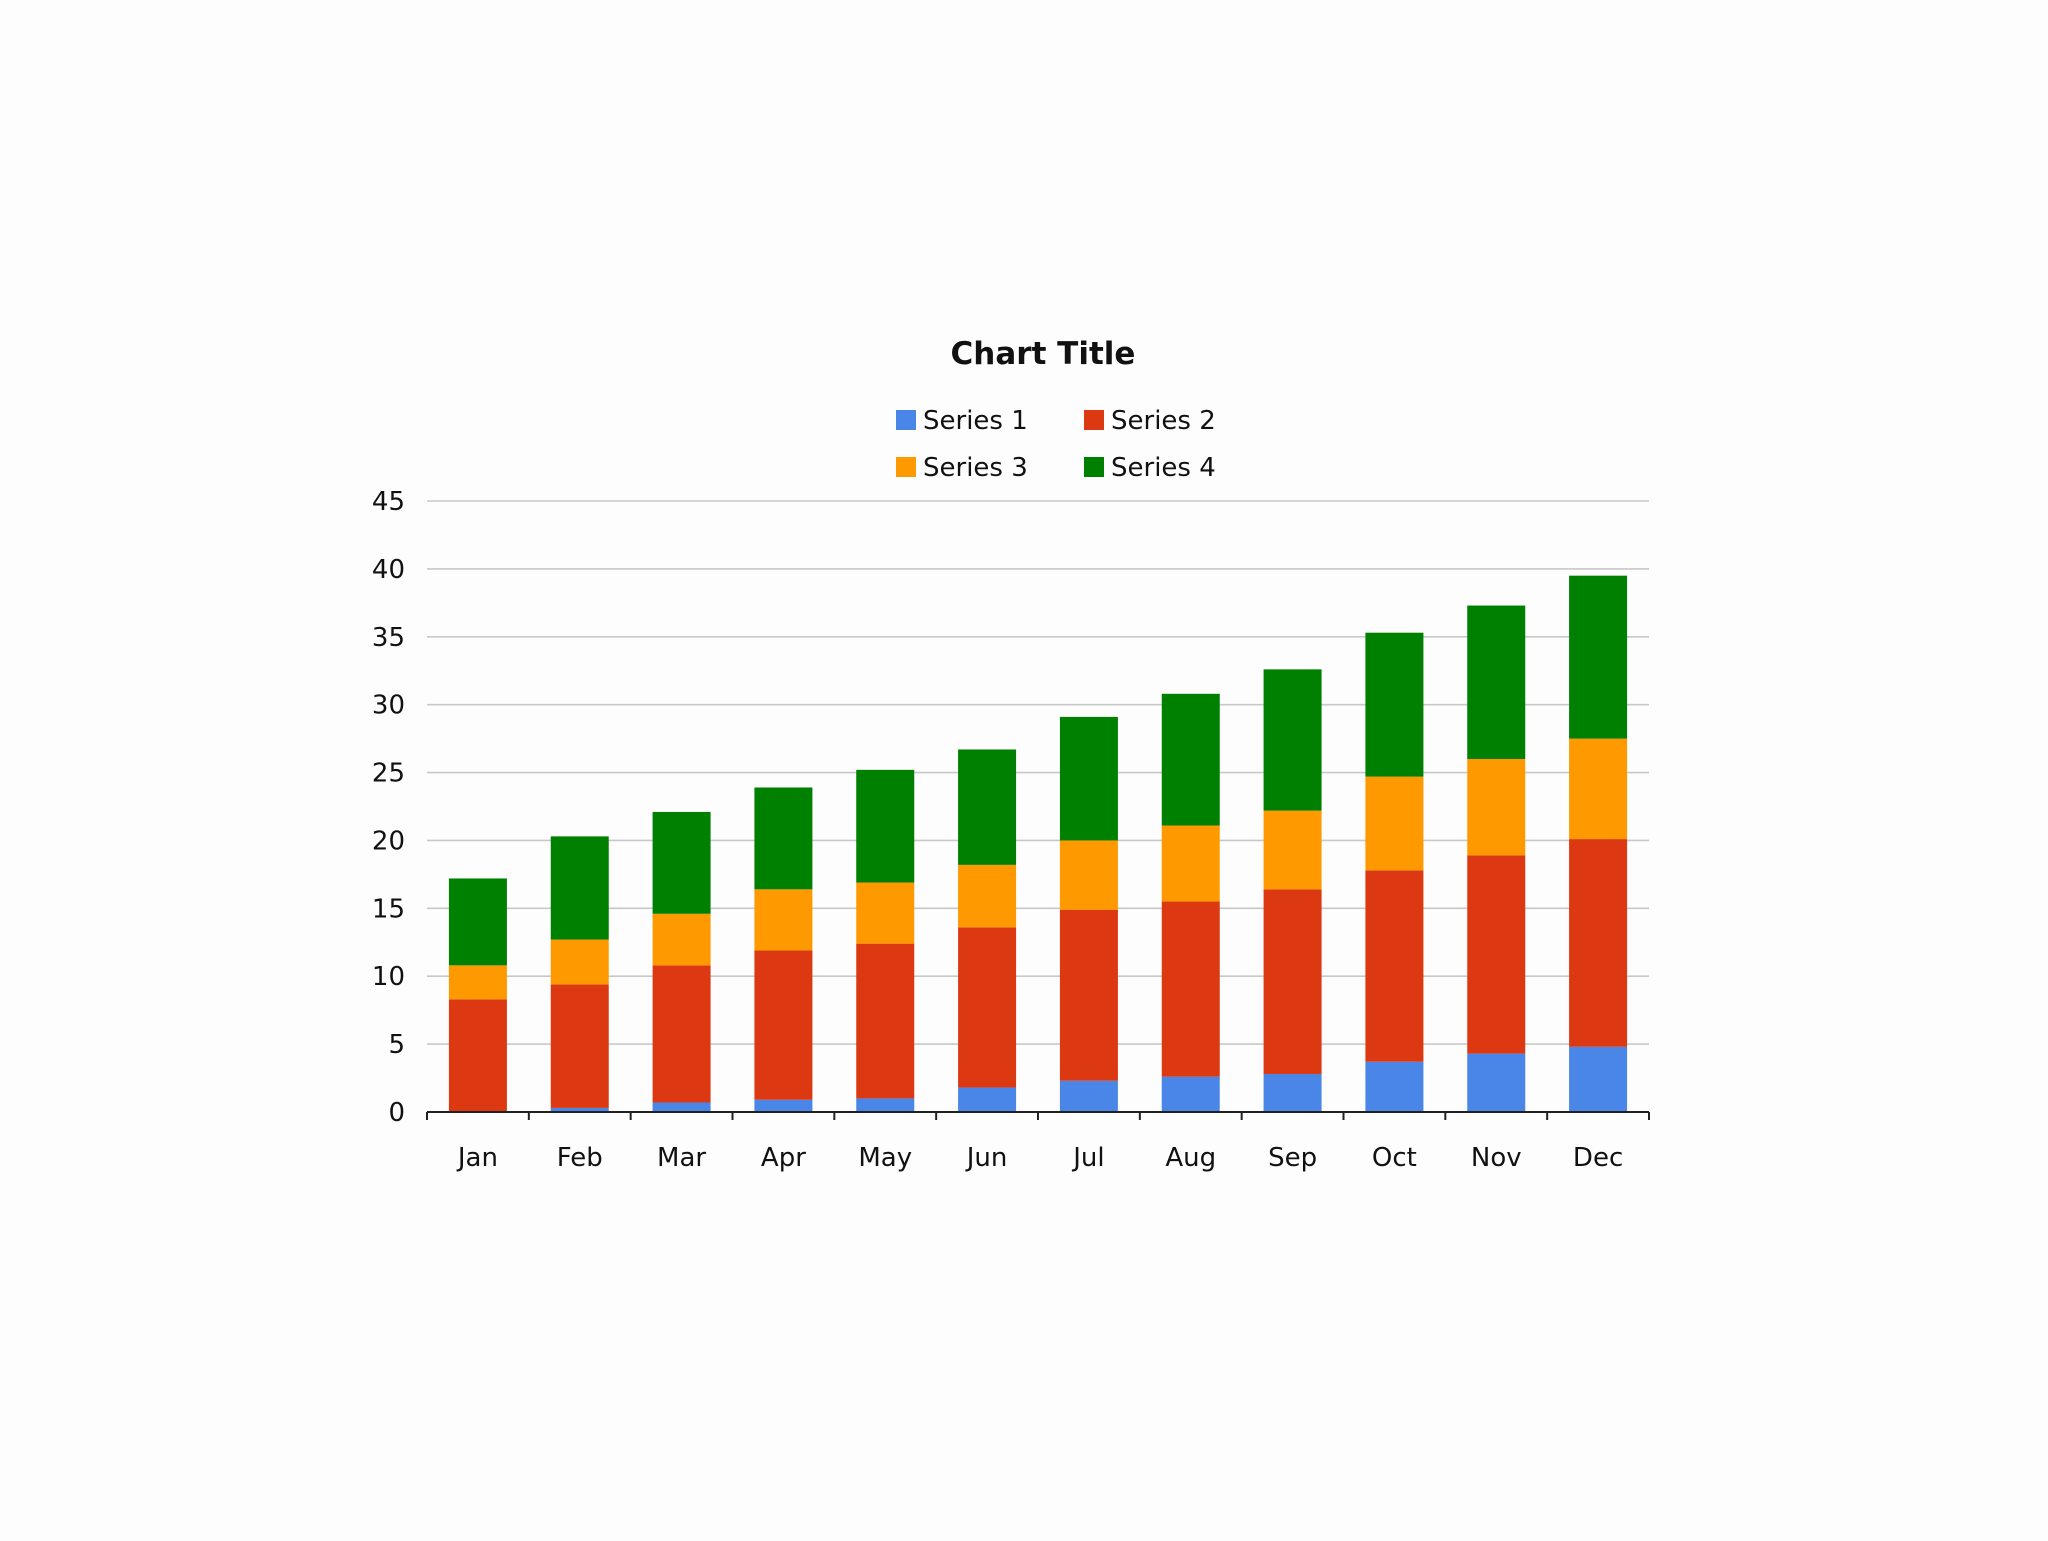  What do you see at coordinates (987, 1007) in the screenshot?
I see `bar-segment-series-2-jun` at bounding box center [987, 1007].